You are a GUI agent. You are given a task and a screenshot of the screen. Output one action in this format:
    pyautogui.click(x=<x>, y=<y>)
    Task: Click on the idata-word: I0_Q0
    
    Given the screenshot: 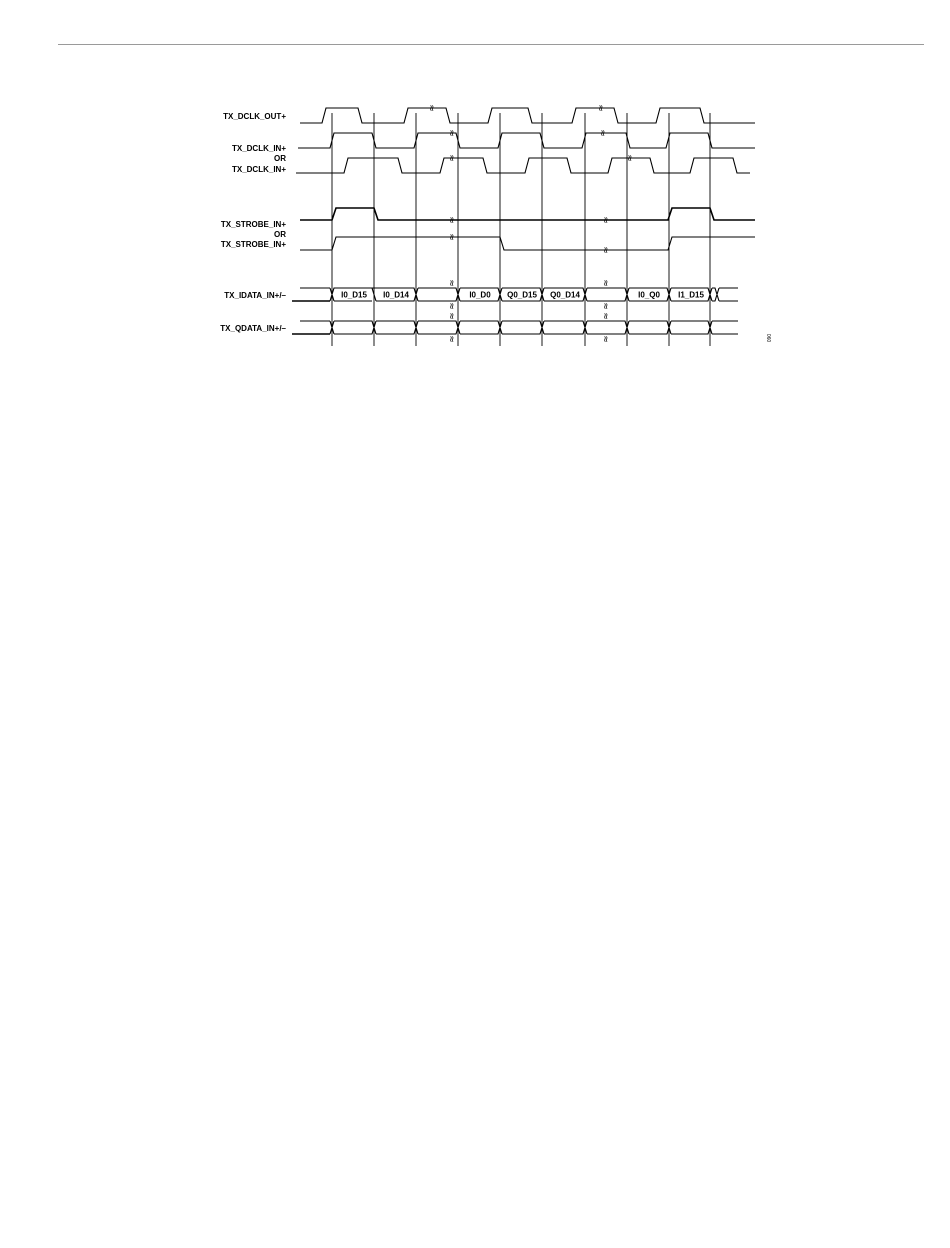 What is the action you would take?
    pyautogui.click(x=649, y=295)
    